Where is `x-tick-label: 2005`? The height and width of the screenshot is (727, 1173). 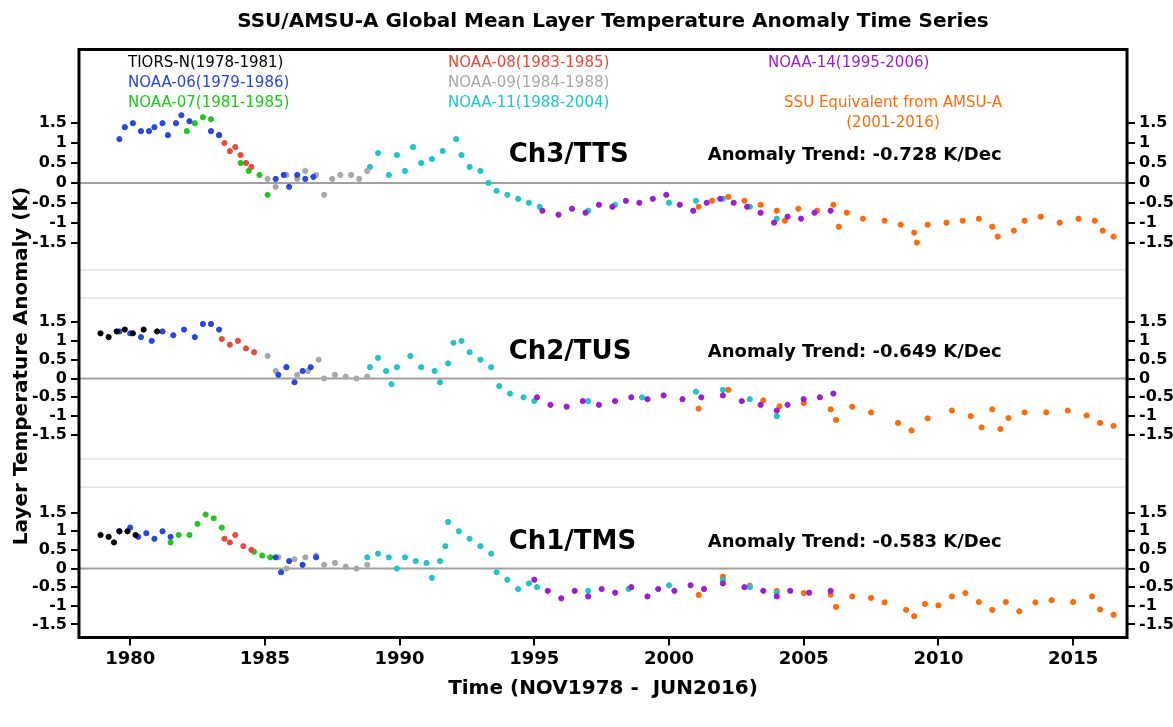
x-tick-label: 2005 is located at coordinates (803, 657).